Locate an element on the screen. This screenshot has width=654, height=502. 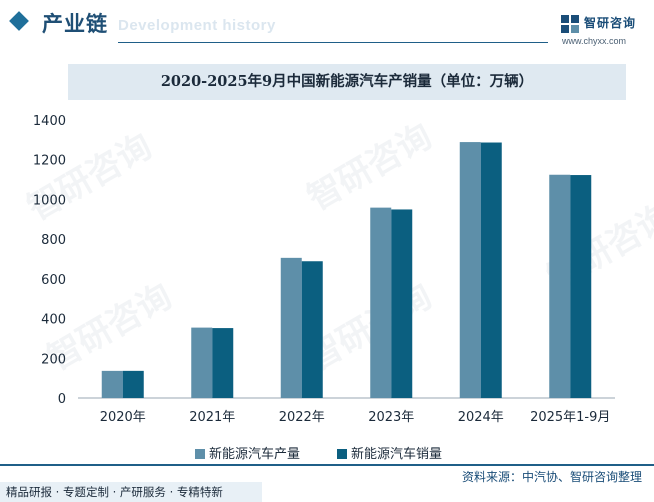
legend-item-production: 新能源汽车产量 is located at coordinates (247, 452).